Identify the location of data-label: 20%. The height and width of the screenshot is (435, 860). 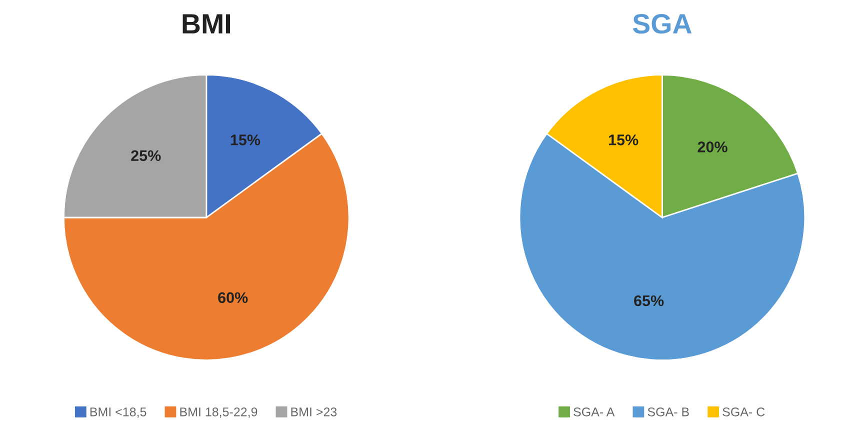
(713, 147).